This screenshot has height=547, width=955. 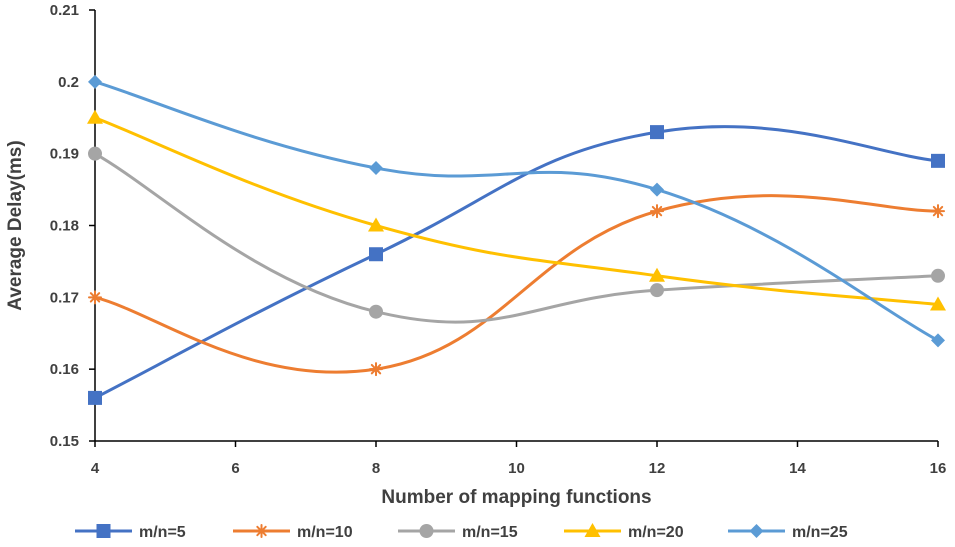 I want to click on data-point-m-n-15-x4, so click(x=95, y=153).